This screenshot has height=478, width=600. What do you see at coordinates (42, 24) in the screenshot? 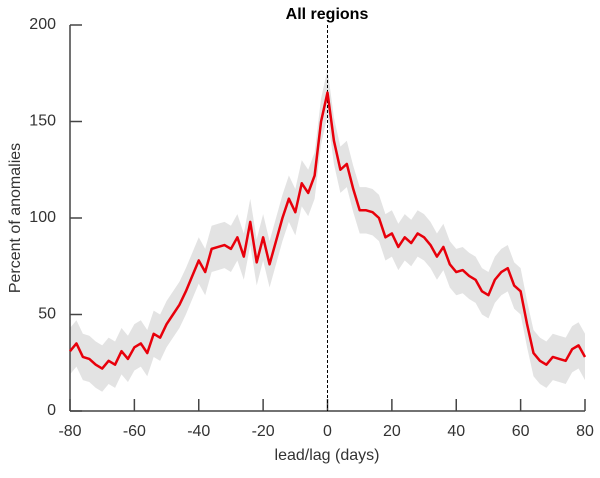
I see `y-tick-label: 200` at bounding box center [42, 24].